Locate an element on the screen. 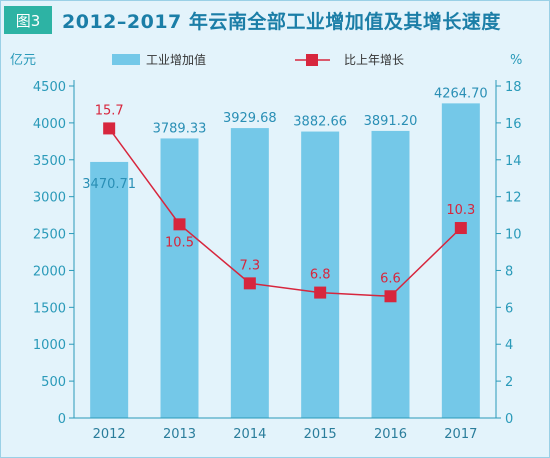  x-axis: 2012 2013 2014 2015 2016 2017 is located at coordinates (285, 429).